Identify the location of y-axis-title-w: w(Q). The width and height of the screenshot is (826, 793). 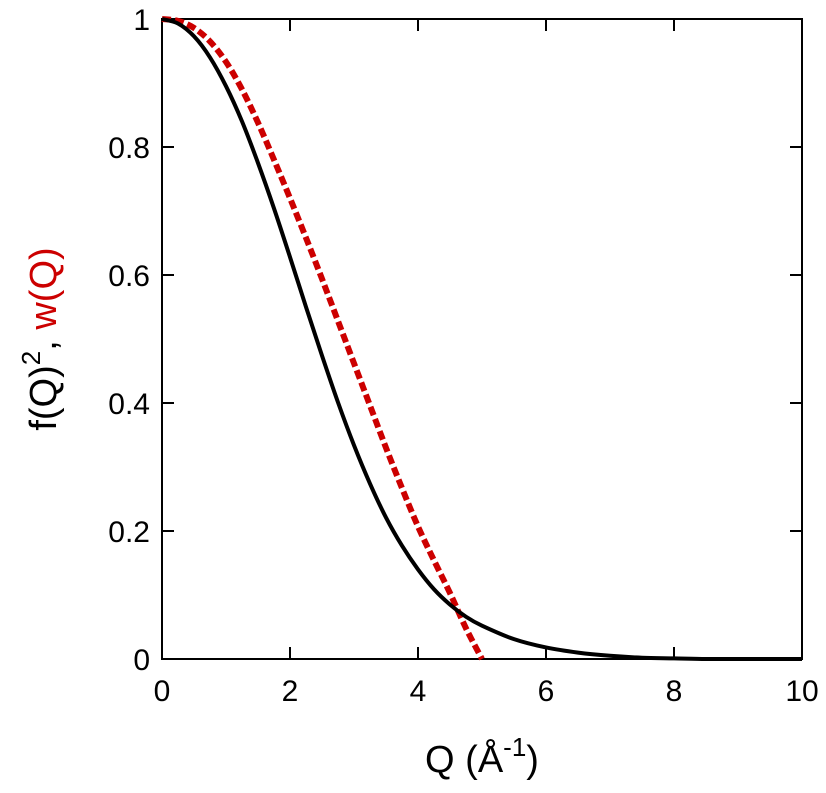
(44, 288).